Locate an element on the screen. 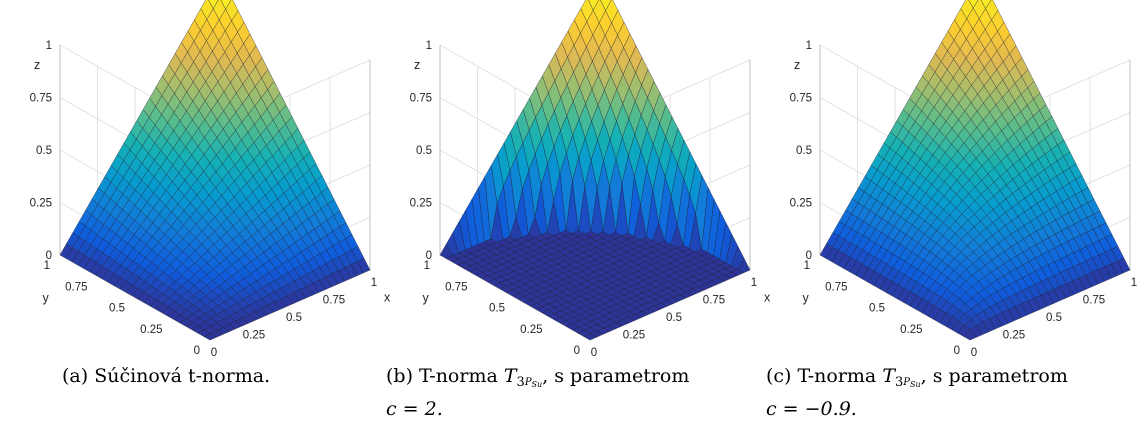 Image resolution: width=1139 pixels, height=421 pixels. caption-a-text: Súčinová t-norma. is located at coordinates (182, 376).